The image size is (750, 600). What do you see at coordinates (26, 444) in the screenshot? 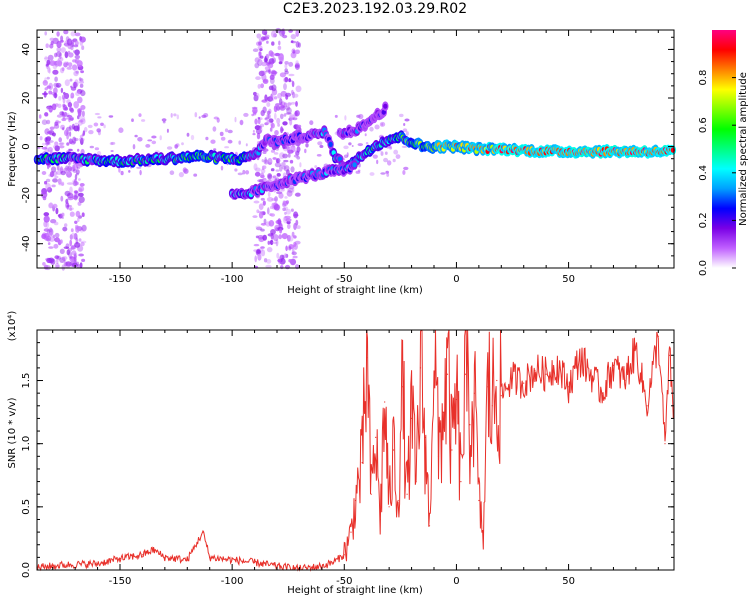
I see `snr-y-tick-label: 1.0` at bounding box center [26, 444].